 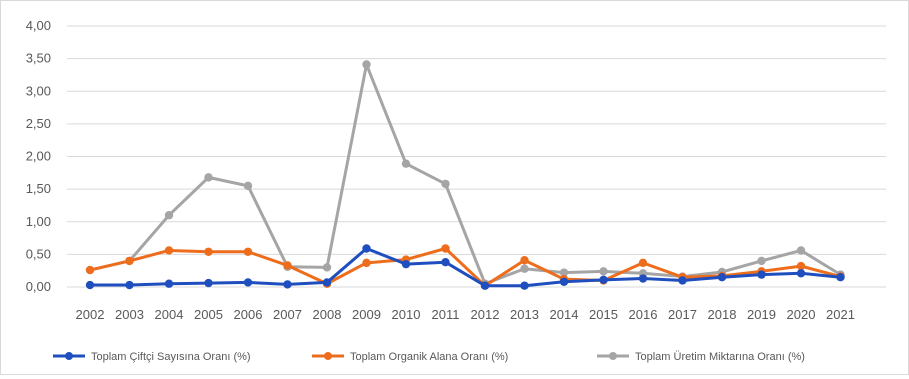 I want to click on x-tick-label: 2020, so click(x=801, y=314).